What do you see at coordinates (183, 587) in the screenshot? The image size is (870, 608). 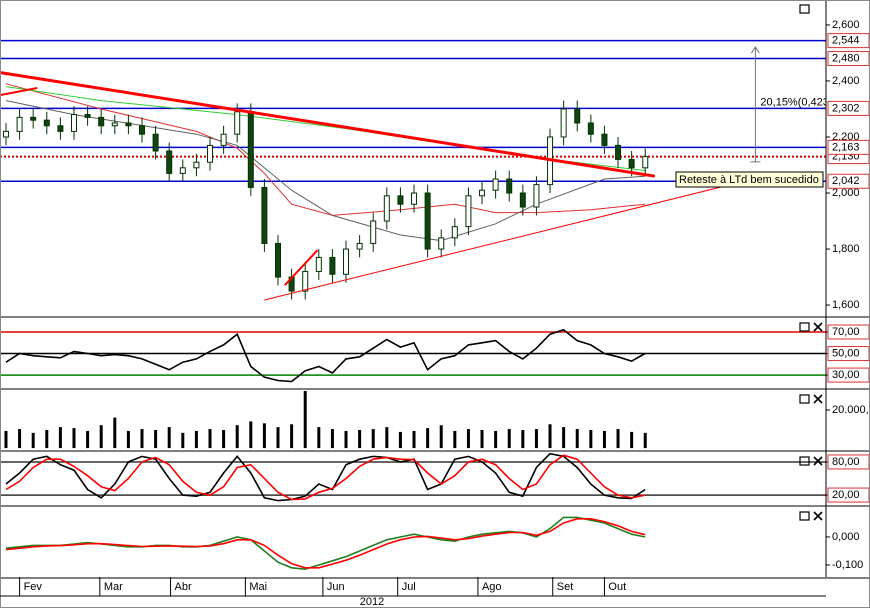 I see `x-tick-label: Abr` at bounding box center [183, 587].